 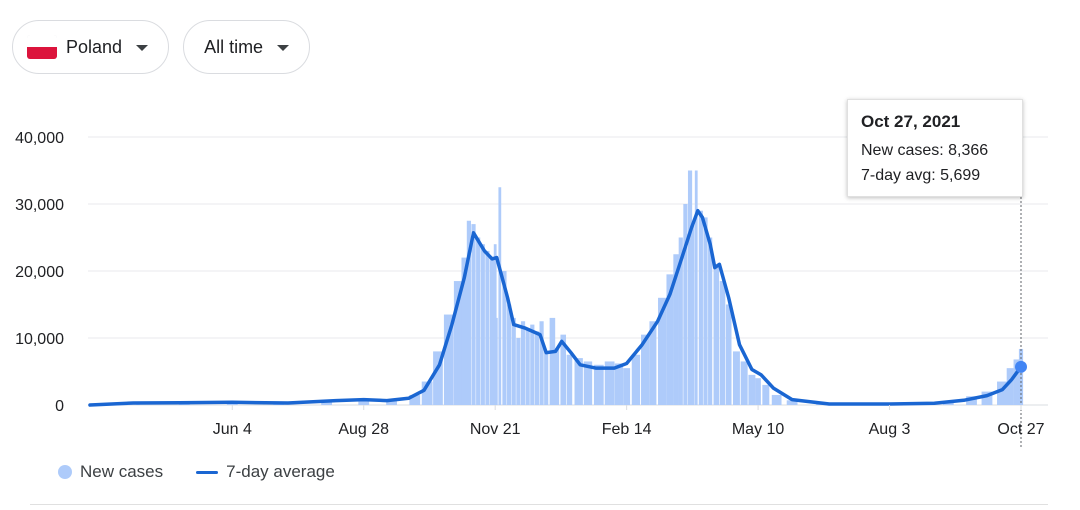 What do you see at coordinates (758, 429) in the screenshot?
I see `x-tick-label: May 10` at bounding box center [758, 429].